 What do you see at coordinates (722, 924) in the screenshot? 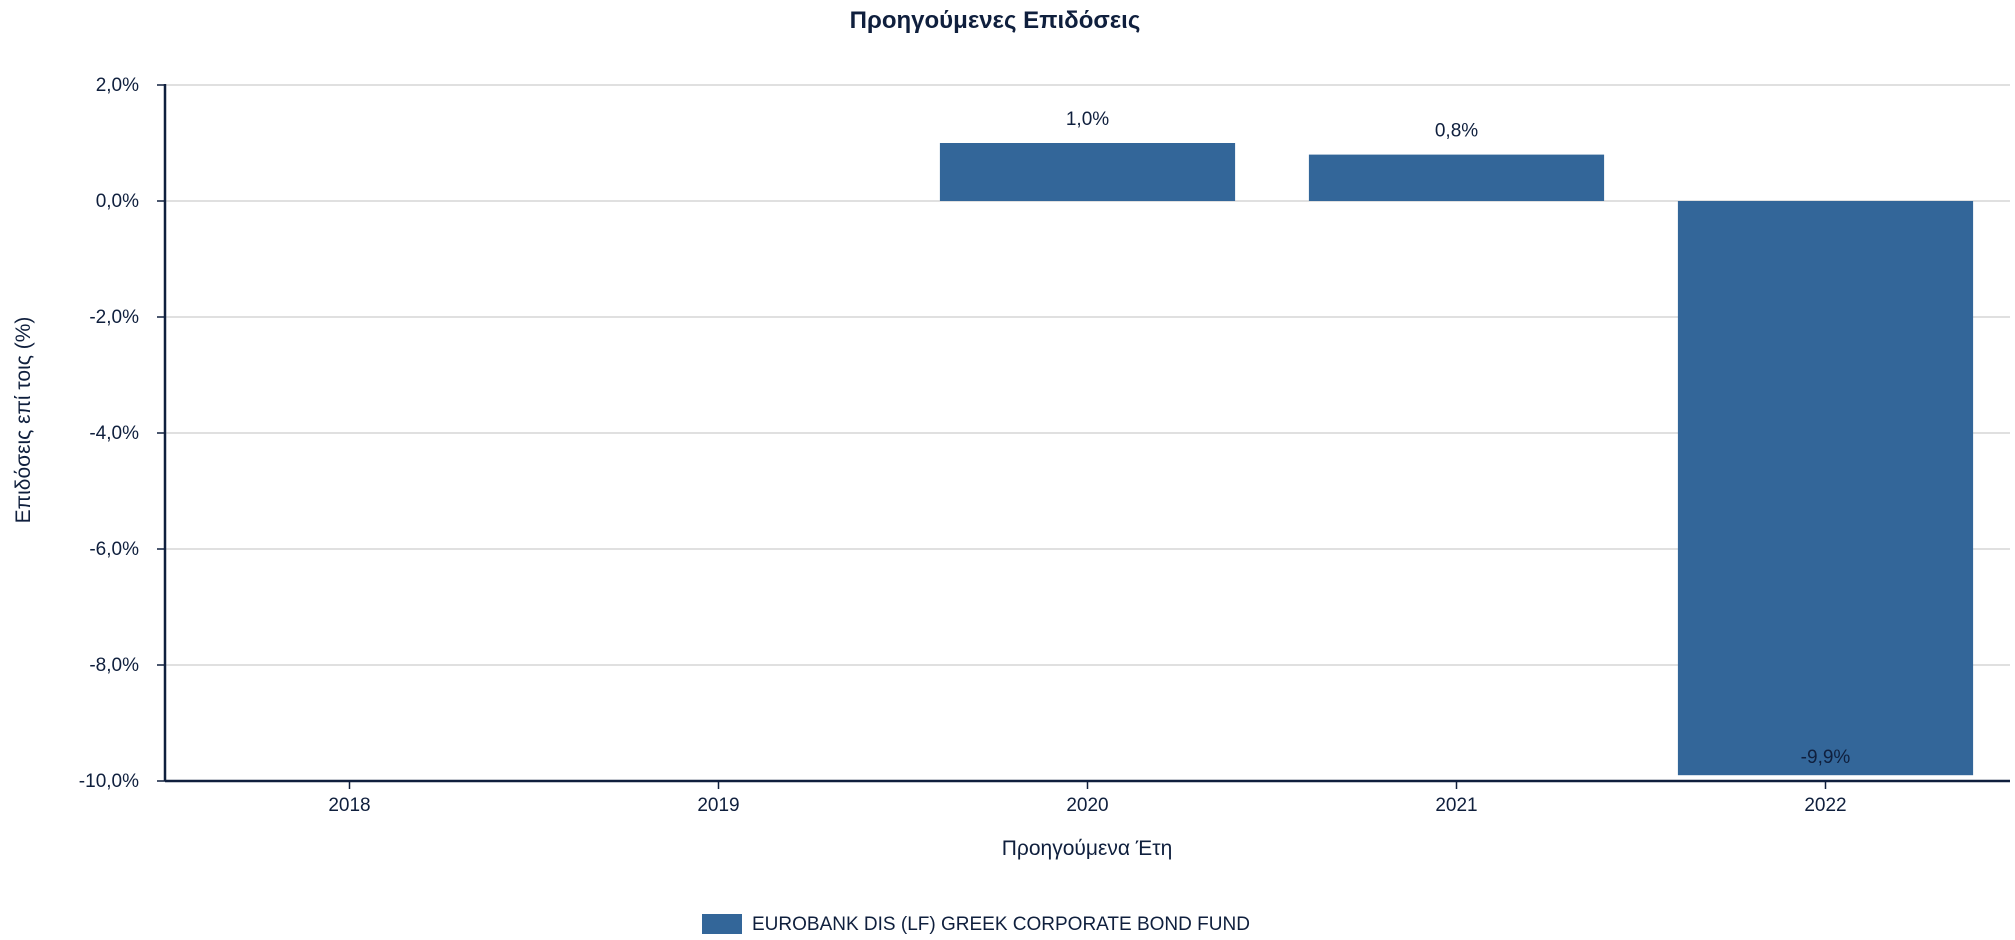
I see `legend-swatch` at bounding box center [722, 924].